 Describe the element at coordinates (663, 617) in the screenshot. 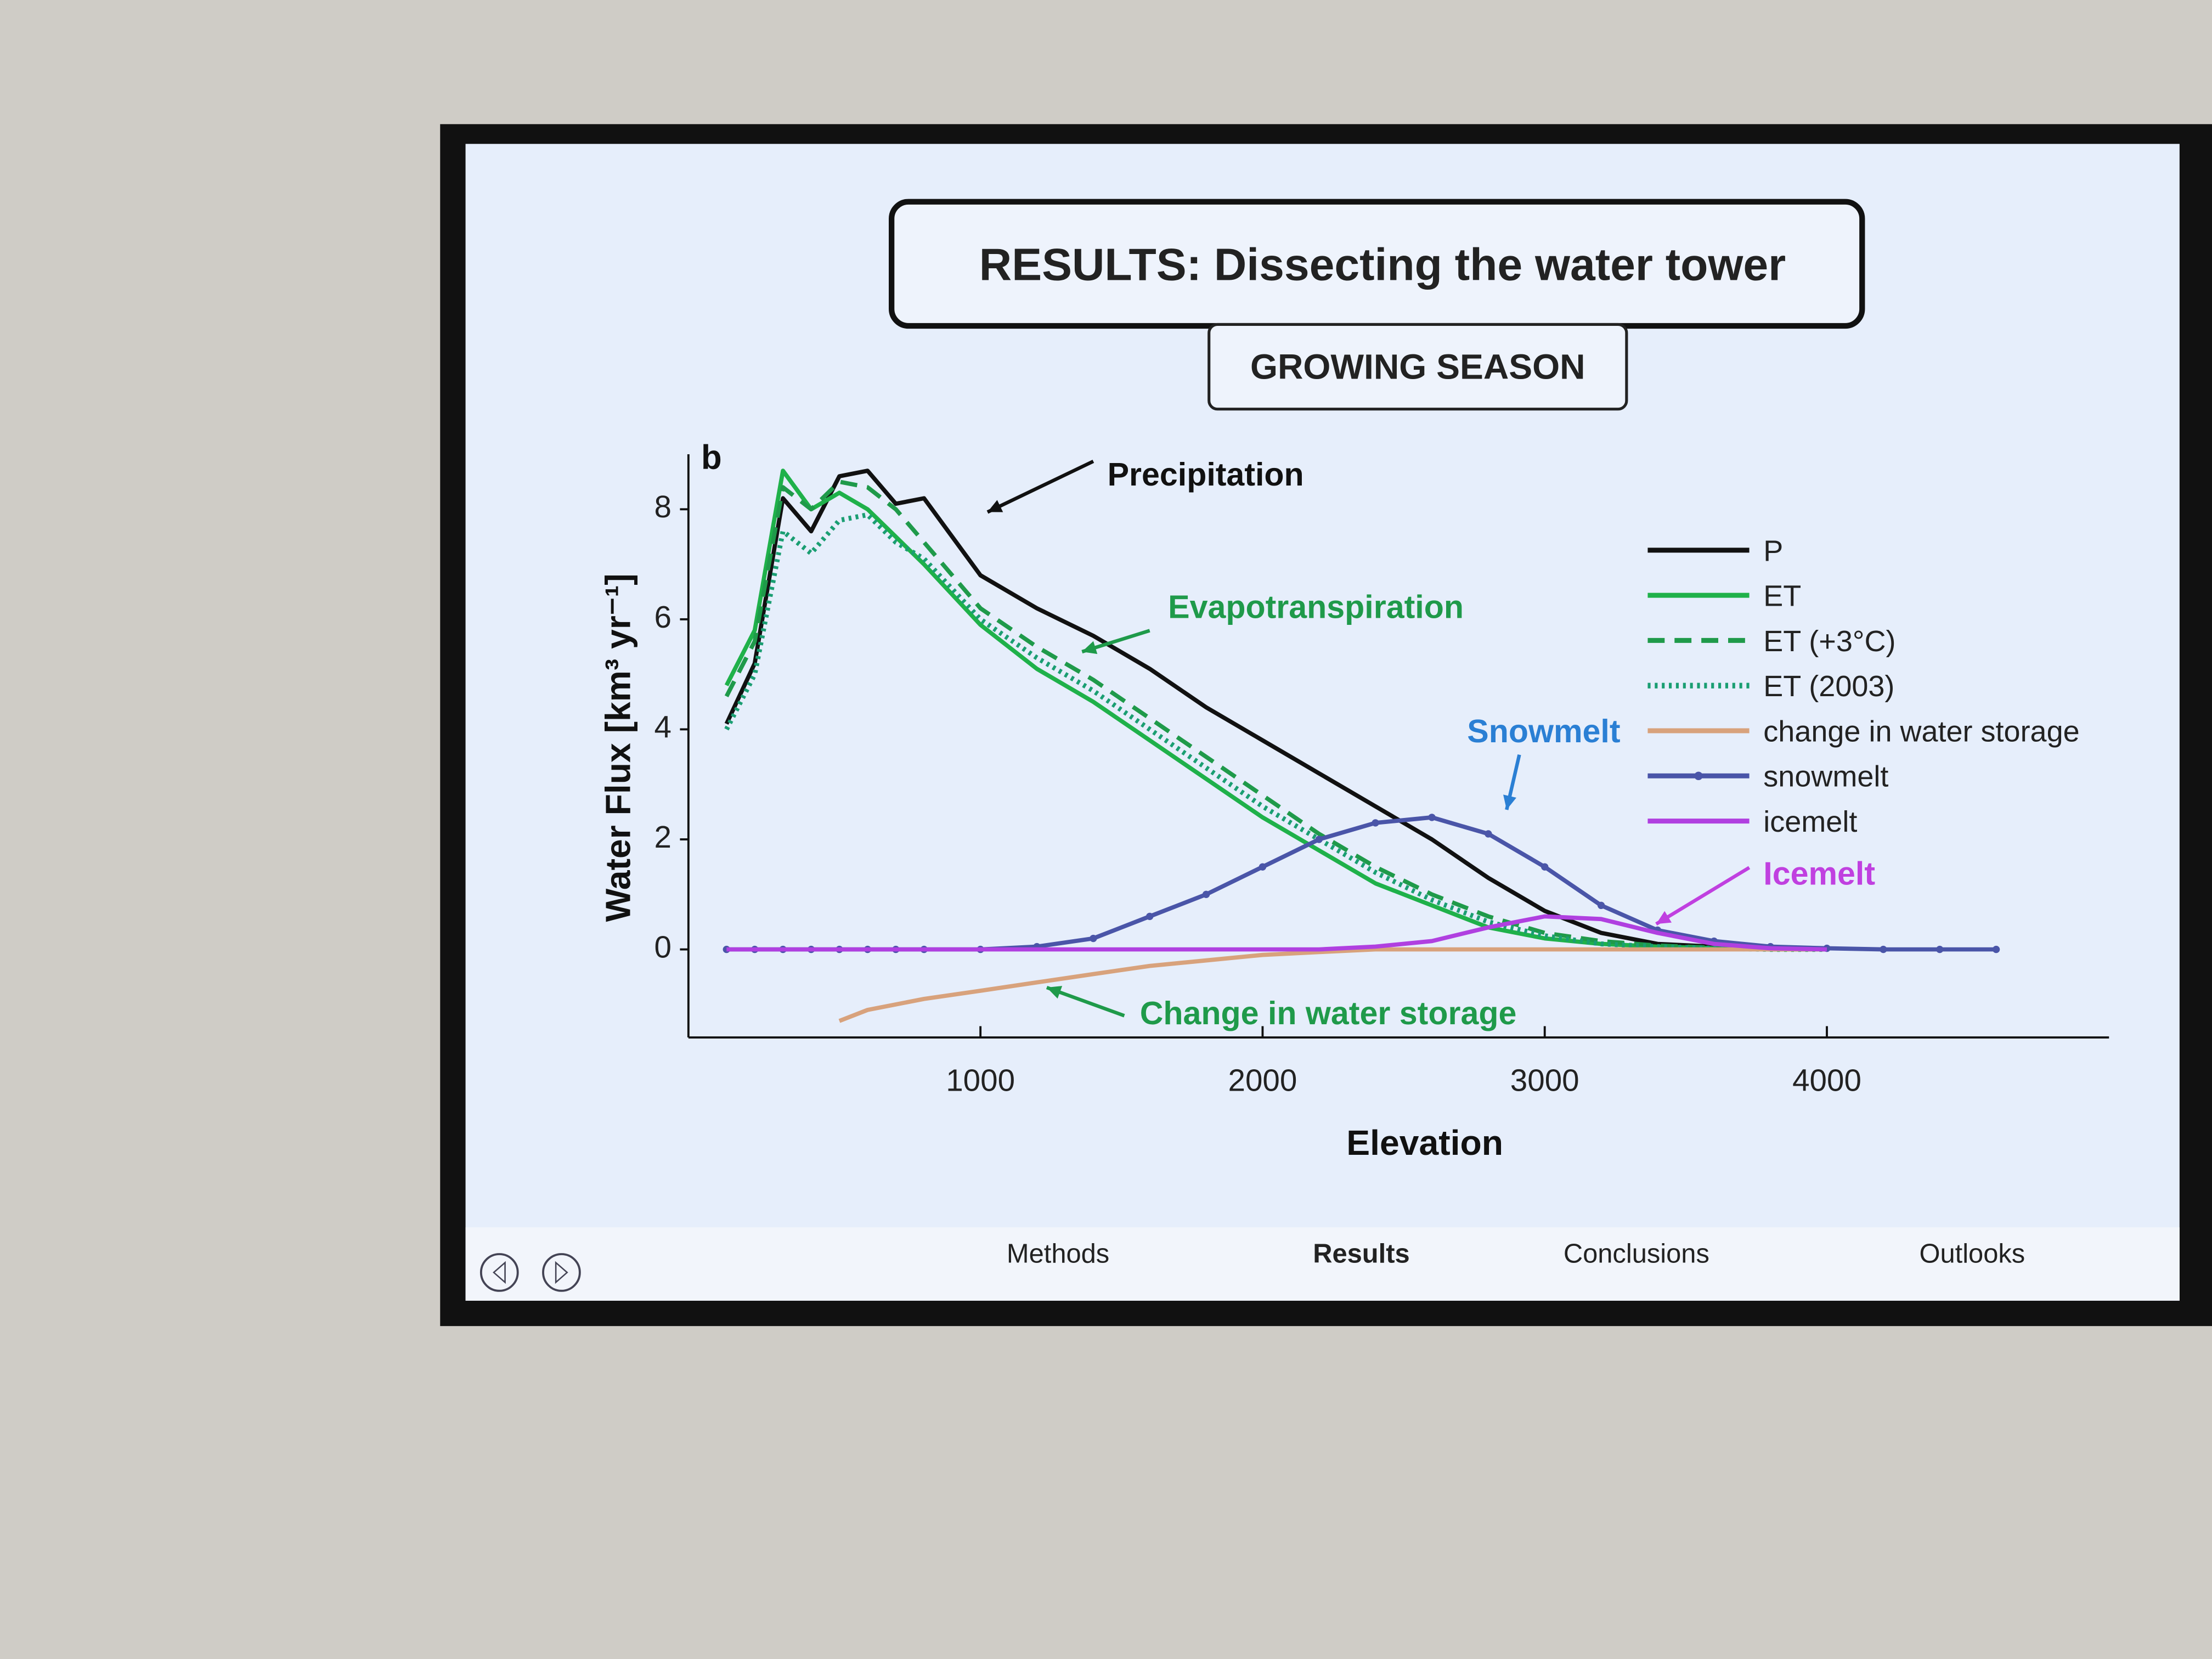

I see `y-tick-label: 6` at that location.